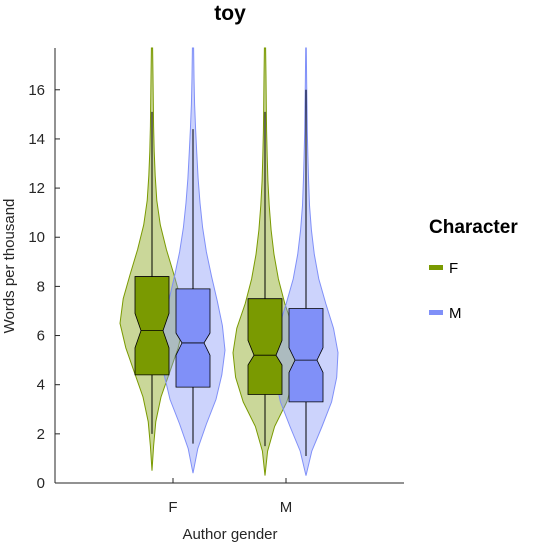 The image size is (534, 543). What do you see at coordinates (473, 269) in the screenshot?
I see `legend: Character F M` at bounding box center [473, 269].